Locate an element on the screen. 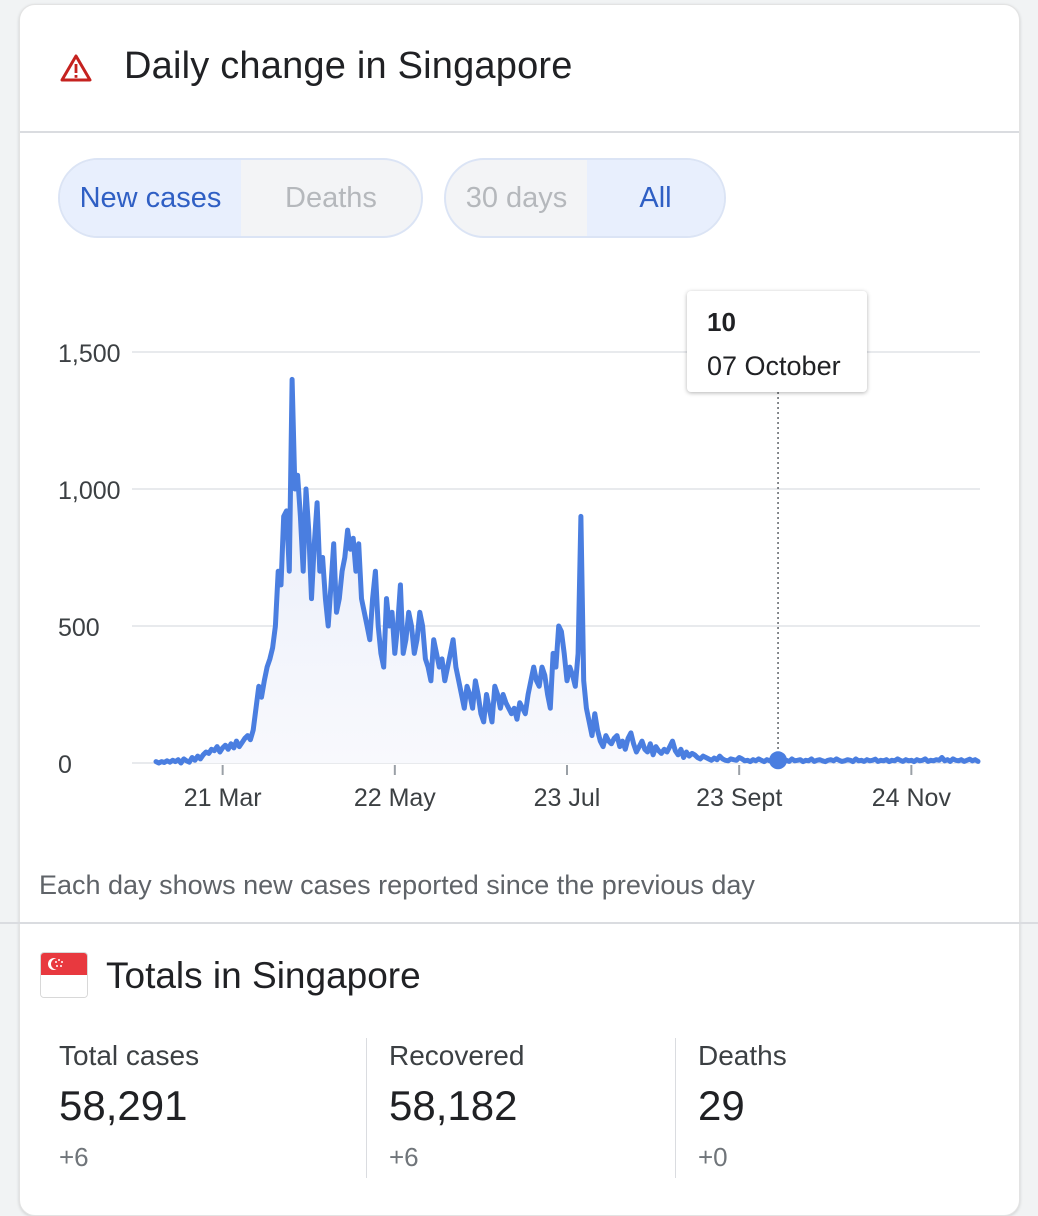 The image size is (1038, 1216). card-header: Daily change in Singapore is located at coordinates (519, 69).